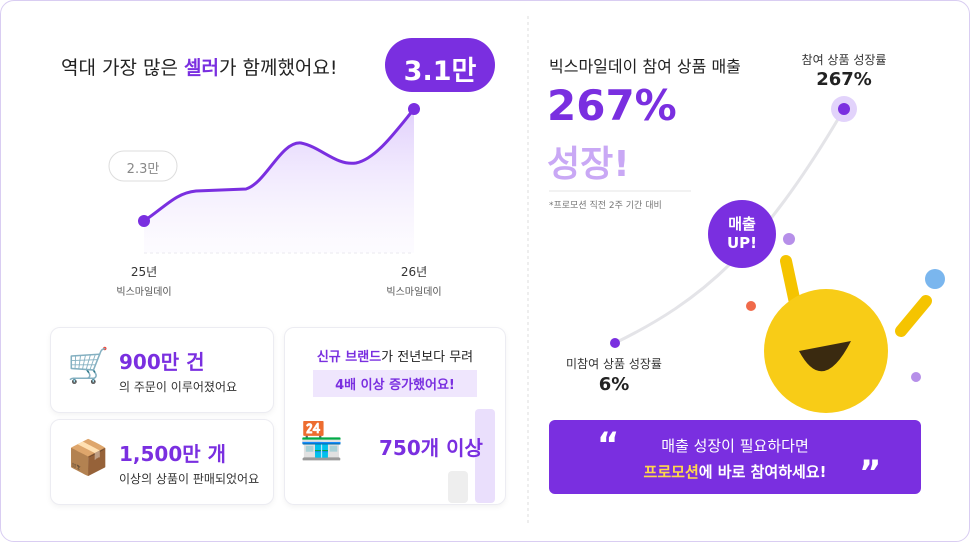 The image size is (970, 542). Describe the element at coordinates (431, 448) in the screenshot. I see `brand-value: 750개 이상` at that location.